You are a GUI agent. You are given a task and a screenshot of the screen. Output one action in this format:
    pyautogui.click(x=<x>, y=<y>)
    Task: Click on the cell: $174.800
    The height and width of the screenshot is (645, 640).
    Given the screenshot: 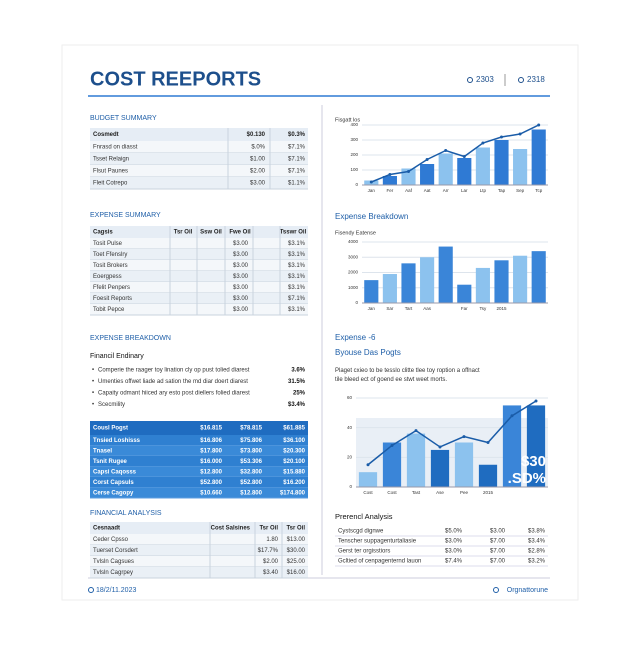 What is the action you would take?
    pyautogui.click(x=293, y=493)
    